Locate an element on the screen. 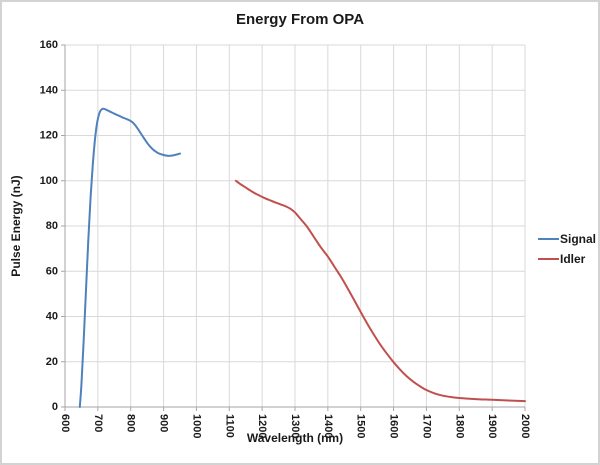 This screenshot has width=600, height=465. x-tick-label: 1000 is located at coordinates (196, 426).